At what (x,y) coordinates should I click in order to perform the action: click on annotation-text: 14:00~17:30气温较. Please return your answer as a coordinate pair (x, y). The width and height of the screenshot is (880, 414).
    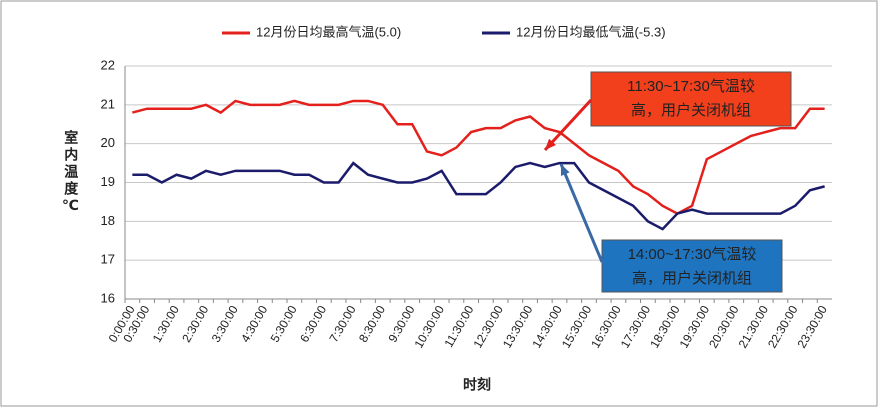
    Looking at the image, I should click on (692, 254).